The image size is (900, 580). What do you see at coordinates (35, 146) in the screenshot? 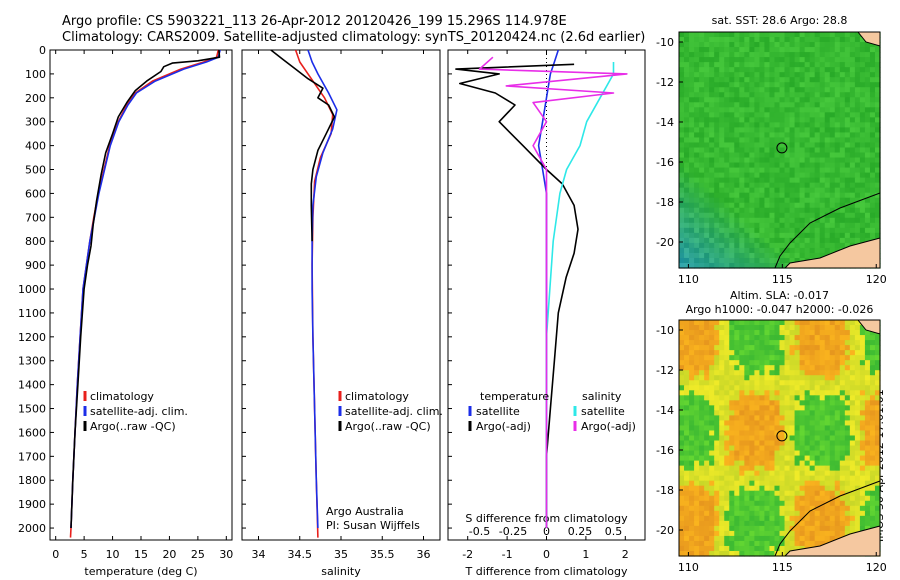
I see `depth-tick-label-4: 400` at bounding box center [35, 146].